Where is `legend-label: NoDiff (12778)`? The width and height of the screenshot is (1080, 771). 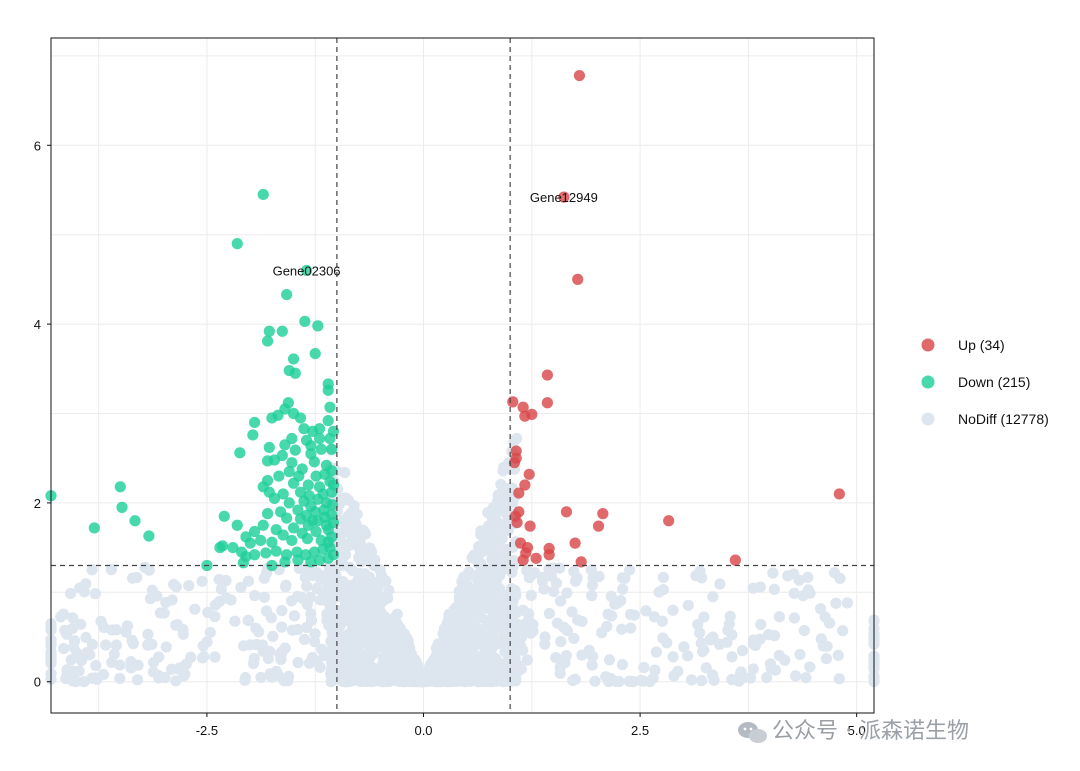
legend-label: NoDiff (12778) is located at coordinates (1003, 419).